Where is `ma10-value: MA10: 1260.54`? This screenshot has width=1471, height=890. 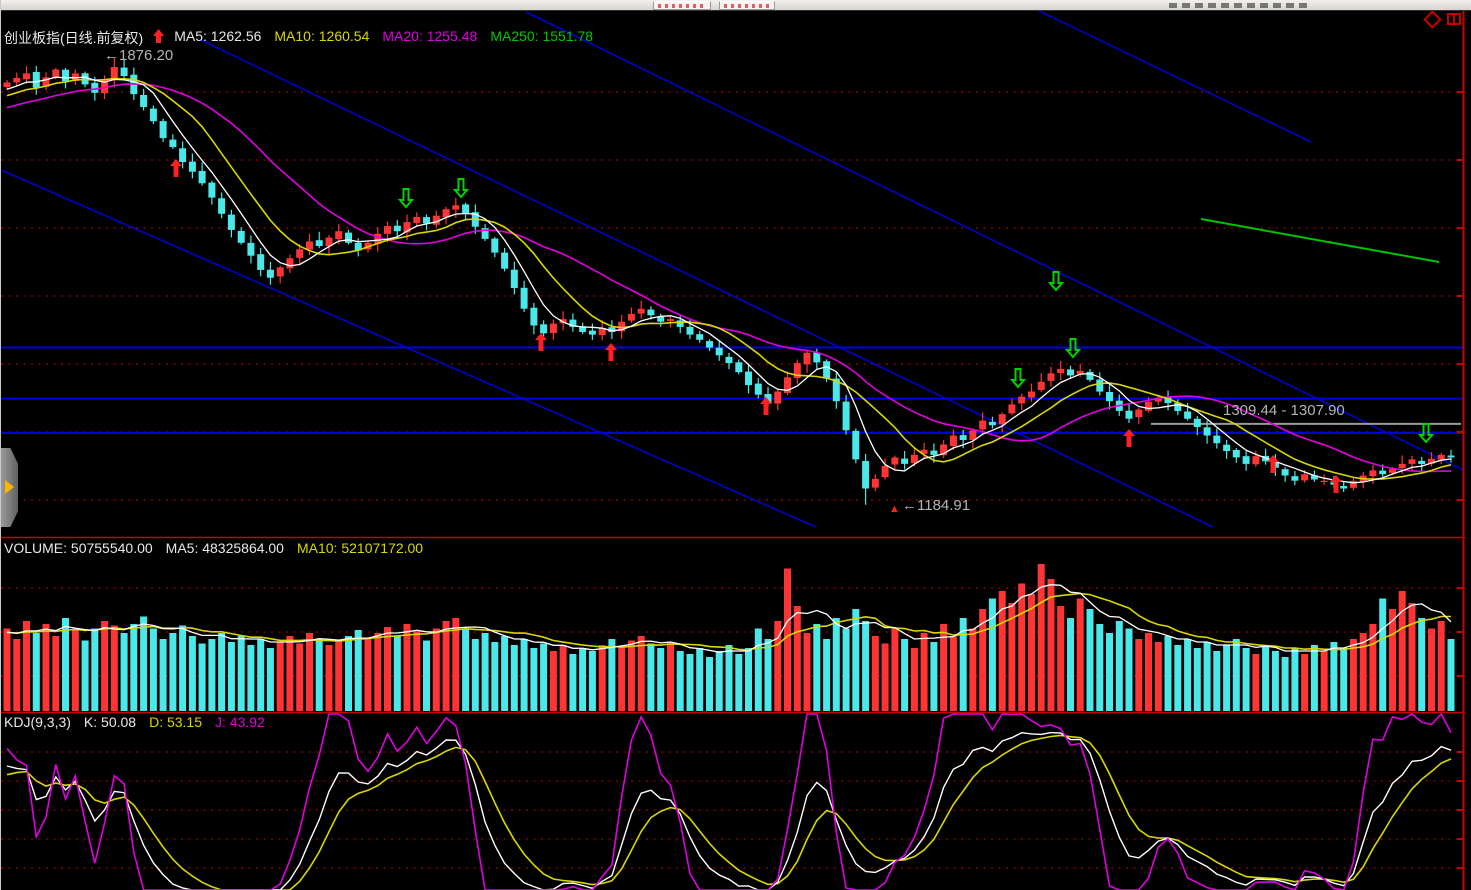 ma10-value: MA10: 1260.54 is located at coordinates (322, 36).